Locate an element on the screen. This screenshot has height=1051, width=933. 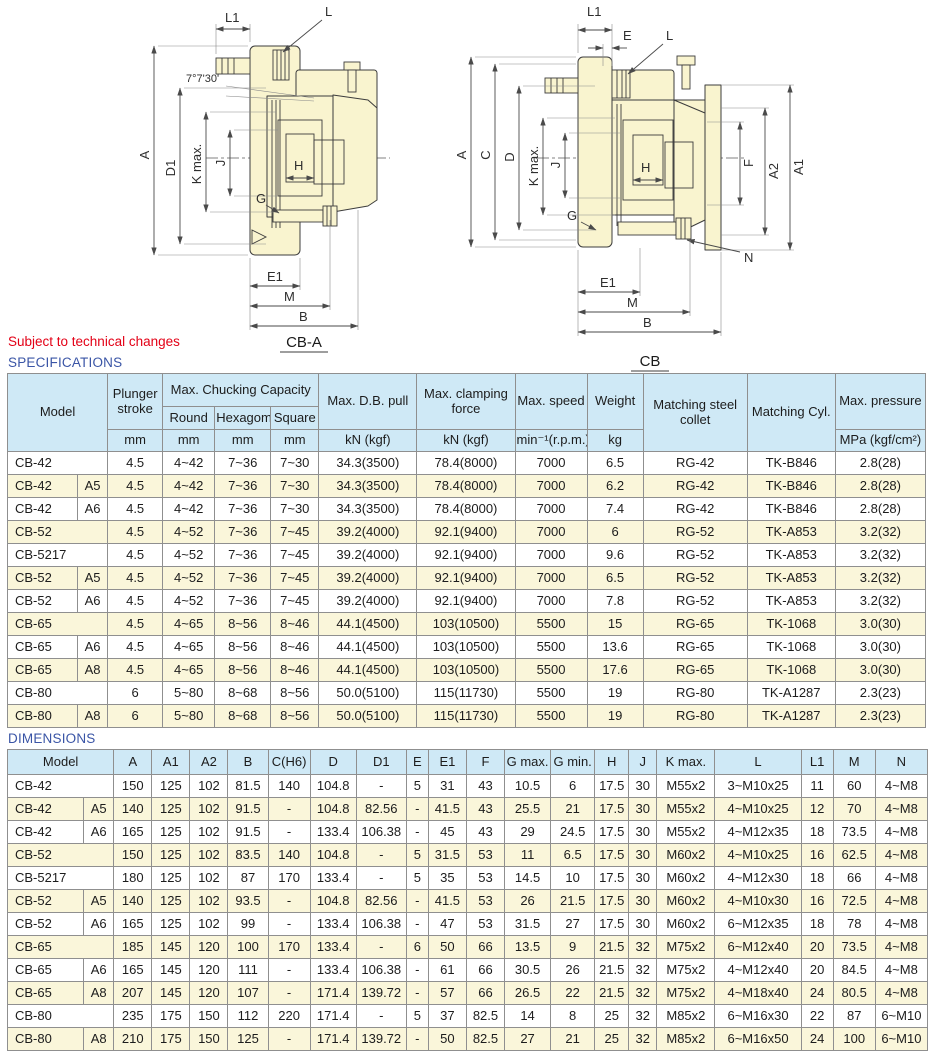
value-cell: 43 is located at coordinates (485, 809).